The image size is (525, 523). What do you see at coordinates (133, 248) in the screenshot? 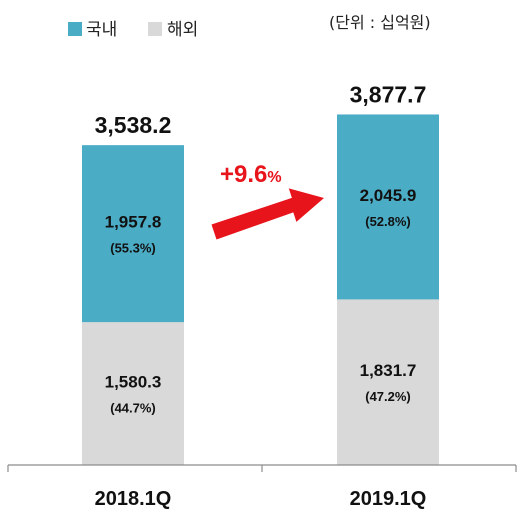
I see `bar-pct-label-domestic-0: (55.3%)` at bounding box center [133, 248].